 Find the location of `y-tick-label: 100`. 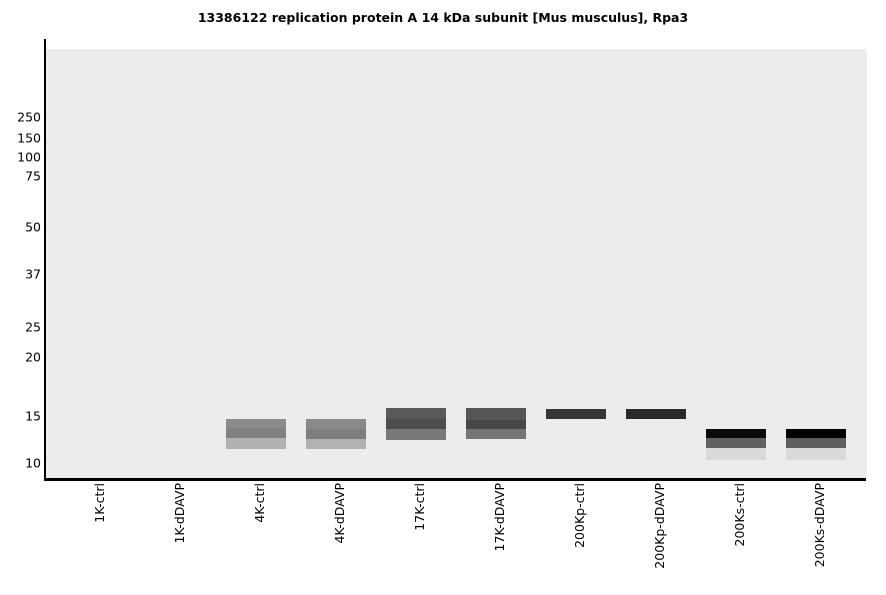

y-tick-label: 100 is located at coordinates (29, 157).